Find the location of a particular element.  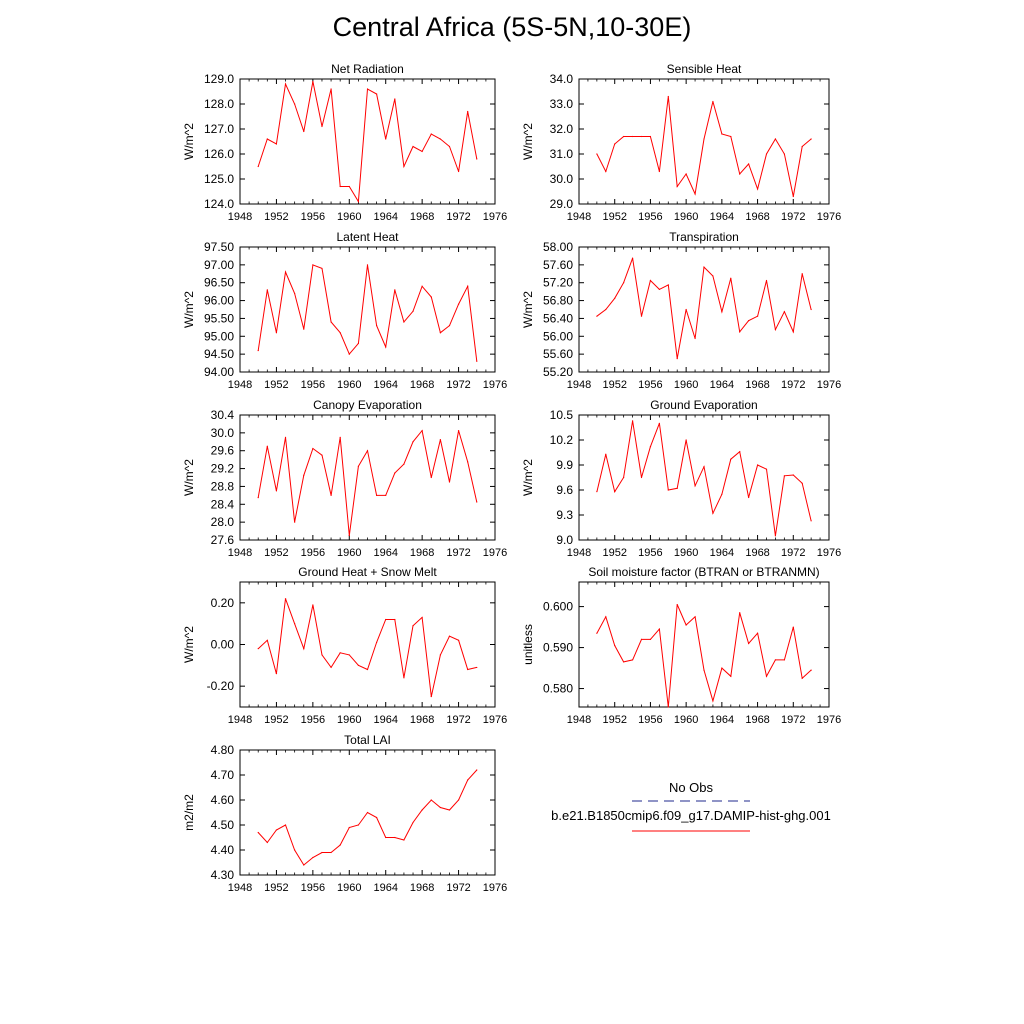

figure-title: Central Africa (5S-5N,10-30E) is located at coordinates (512, 27).